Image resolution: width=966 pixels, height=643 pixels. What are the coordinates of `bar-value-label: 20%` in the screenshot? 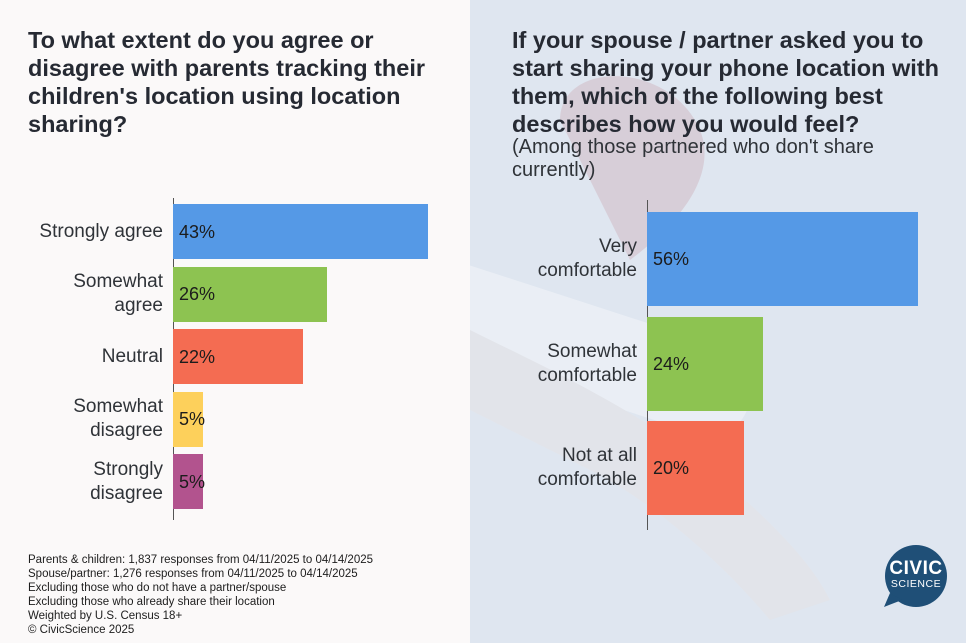 It's located at (671, 468).